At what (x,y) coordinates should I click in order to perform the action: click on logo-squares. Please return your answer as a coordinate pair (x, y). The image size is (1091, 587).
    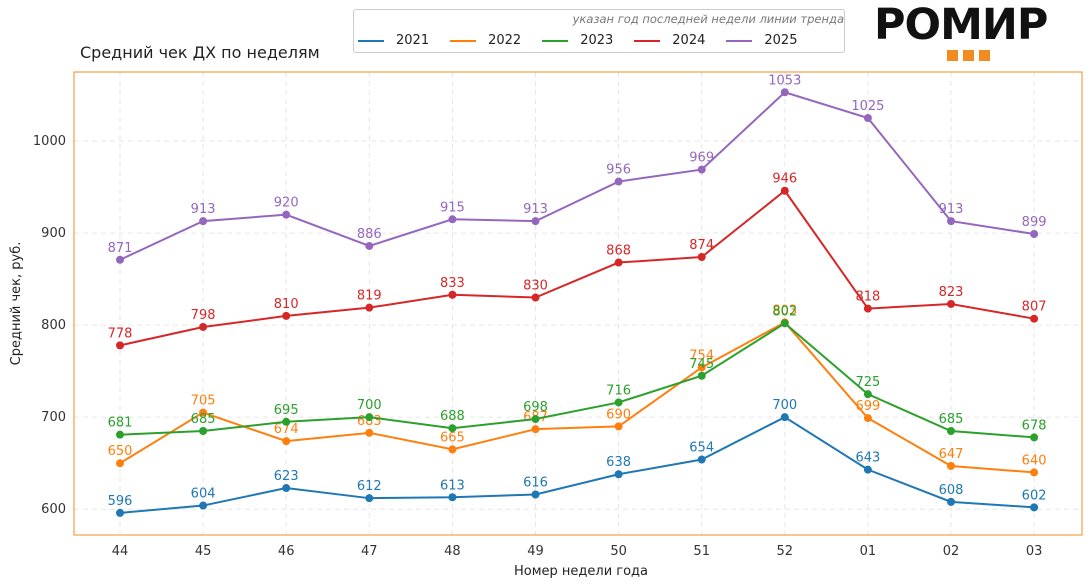
    Looking at the image, I should click on (968, 55).